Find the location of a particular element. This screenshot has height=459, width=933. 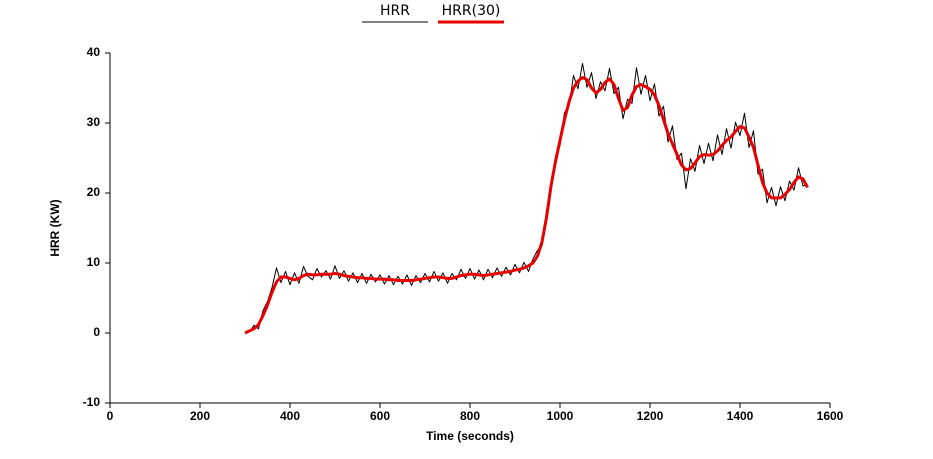

x-tick-label: 600 is located at coordinates (380, 416).